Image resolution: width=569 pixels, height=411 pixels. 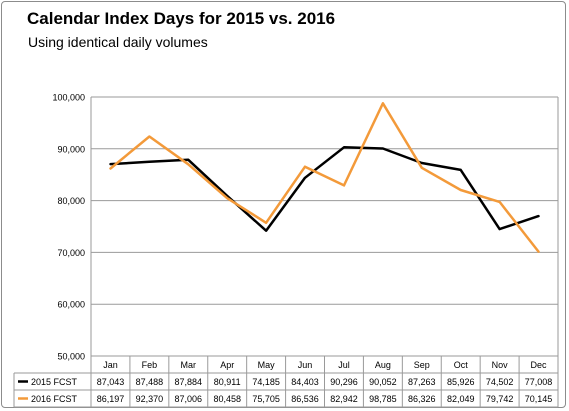 I want to click on data-label: 86,536, so click(x=305, y=399).